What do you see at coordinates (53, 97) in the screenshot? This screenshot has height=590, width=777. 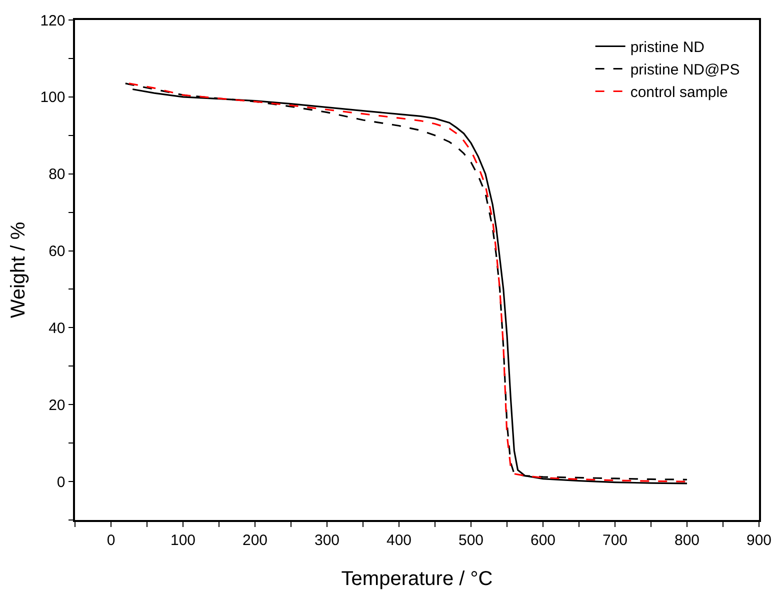 I see `y-tick-label: 100` at bounding box center [53, 97].